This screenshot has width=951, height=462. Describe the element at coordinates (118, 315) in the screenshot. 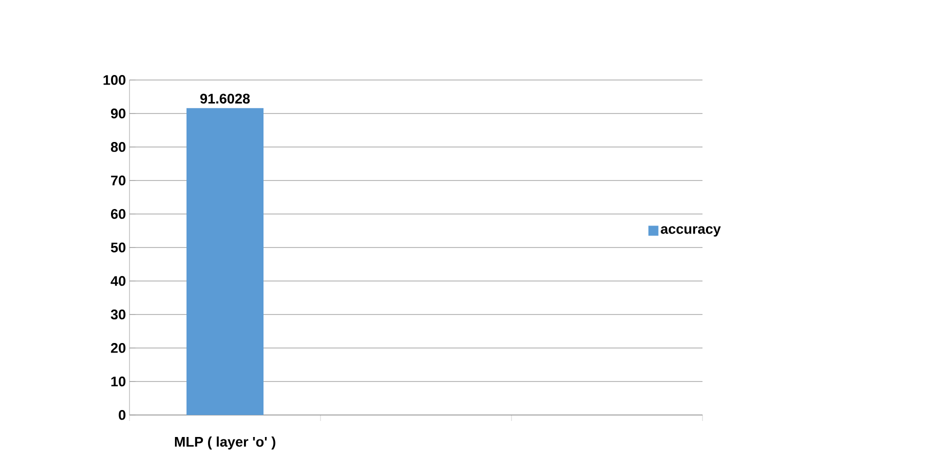

I see `y-tick-label: 30` at that location.